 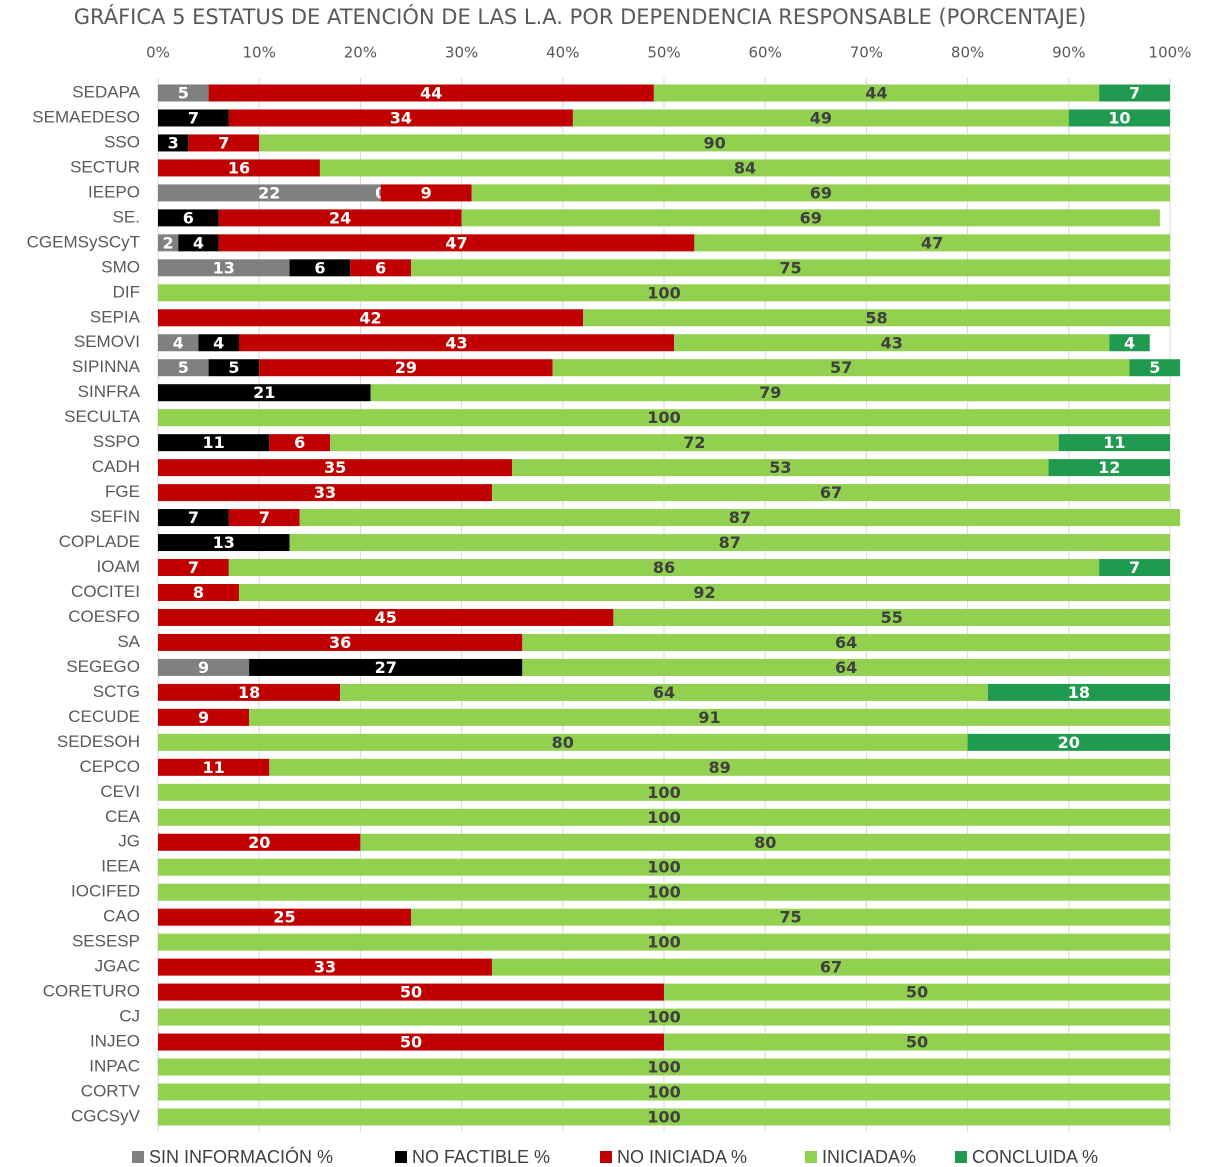 I want to click on x-tick-label: 10%, so click(x=259, y=53).